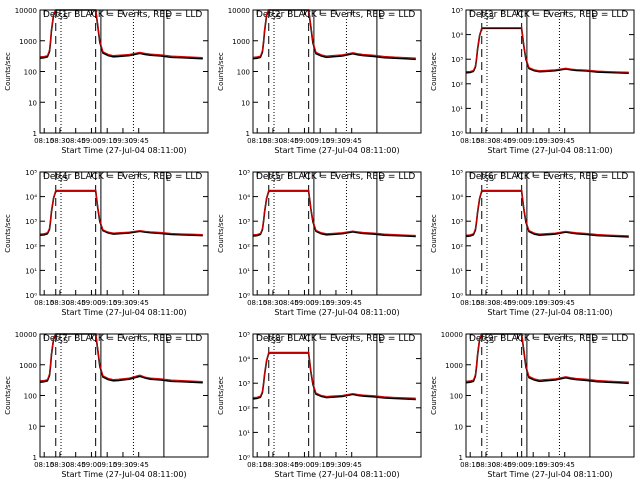 The width and height of the screenshot is (640, 480). Describe the element at coordinates (457, 109) in the screenshot. I see `y-tick-label: 10¹` at that location.